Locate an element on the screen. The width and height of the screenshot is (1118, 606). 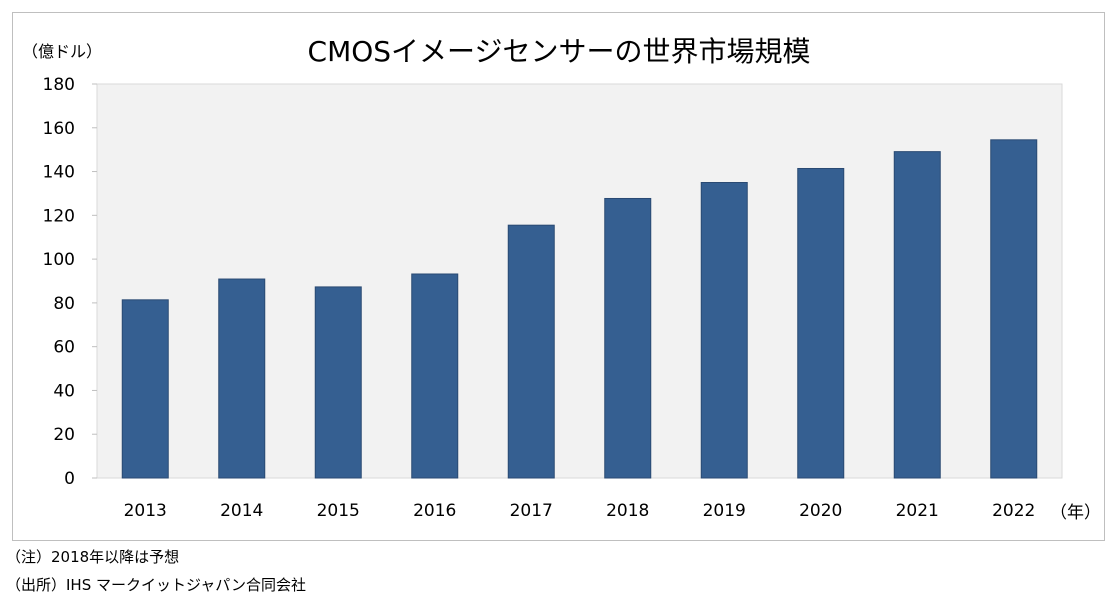
bar-2021 is located at coordinates (917, 315).